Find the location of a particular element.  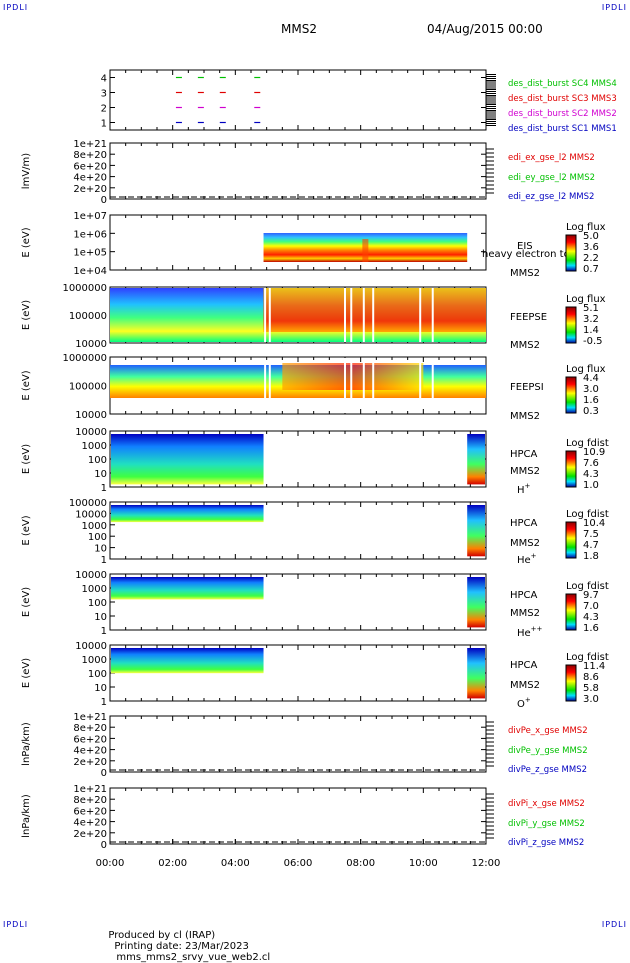

panel-11-y-tick-label: 0 is located at coordinates (104, 845).